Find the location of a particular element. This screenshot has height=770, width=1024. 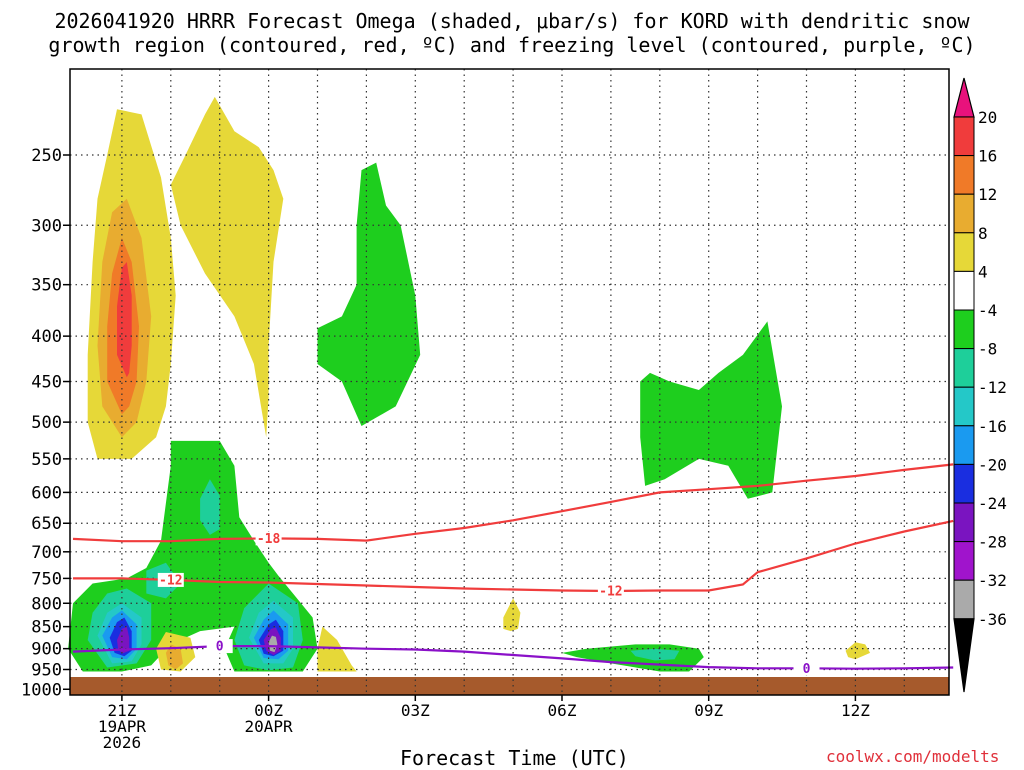

colorbar-label-8: -16 is located at coordinates (992, 426).